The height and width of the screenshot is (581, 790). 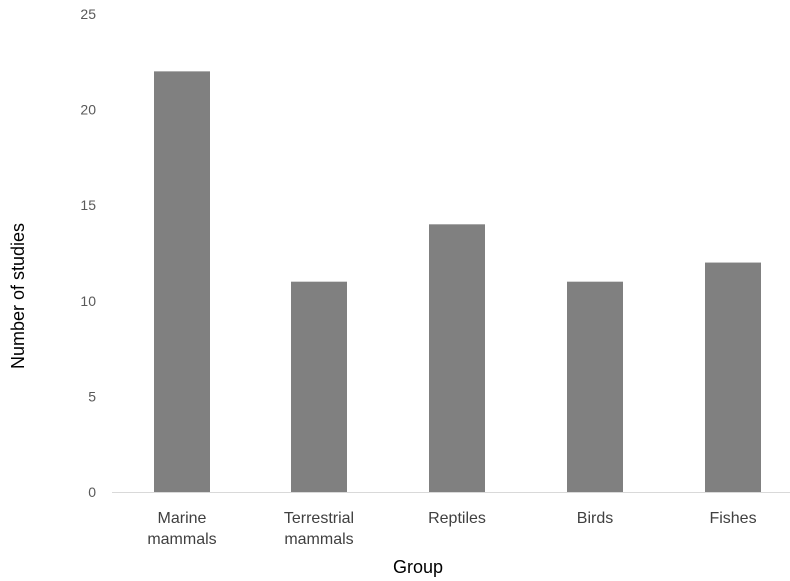 I want to click on y-tick-label: 20, so click(x=88, y=110).